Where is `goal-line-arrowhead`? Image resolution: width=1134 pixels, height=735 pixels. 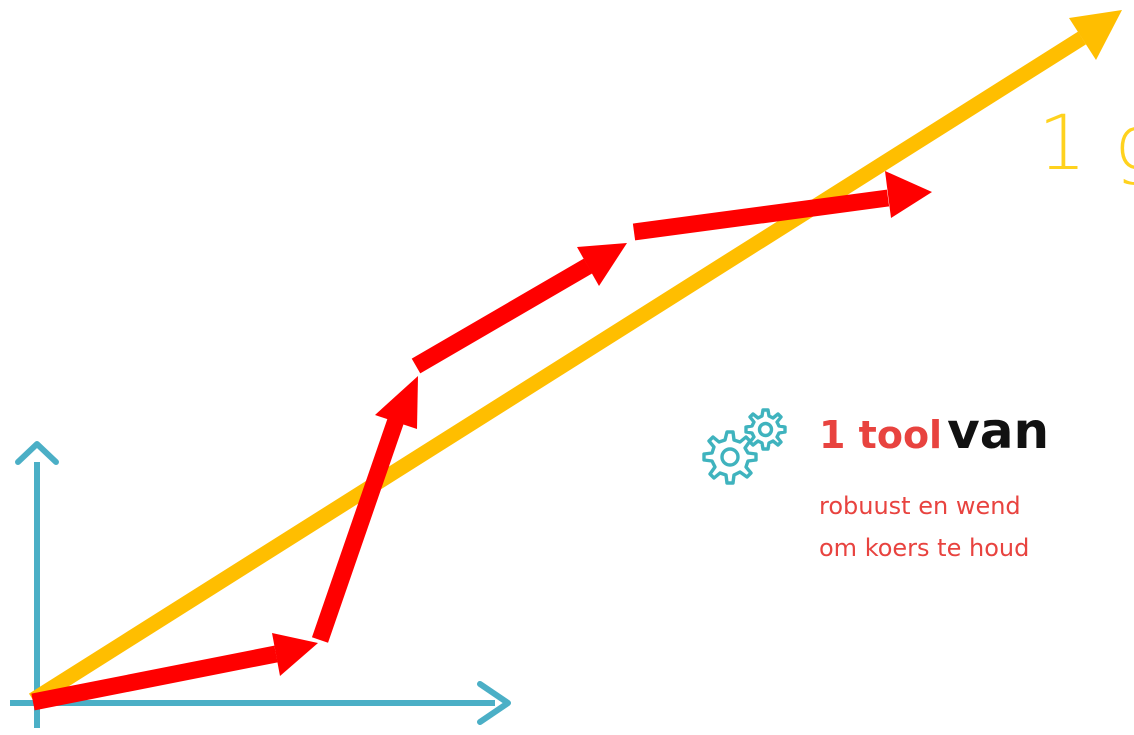
goal-line-arrowhead is located at coordinates (1095, 35).